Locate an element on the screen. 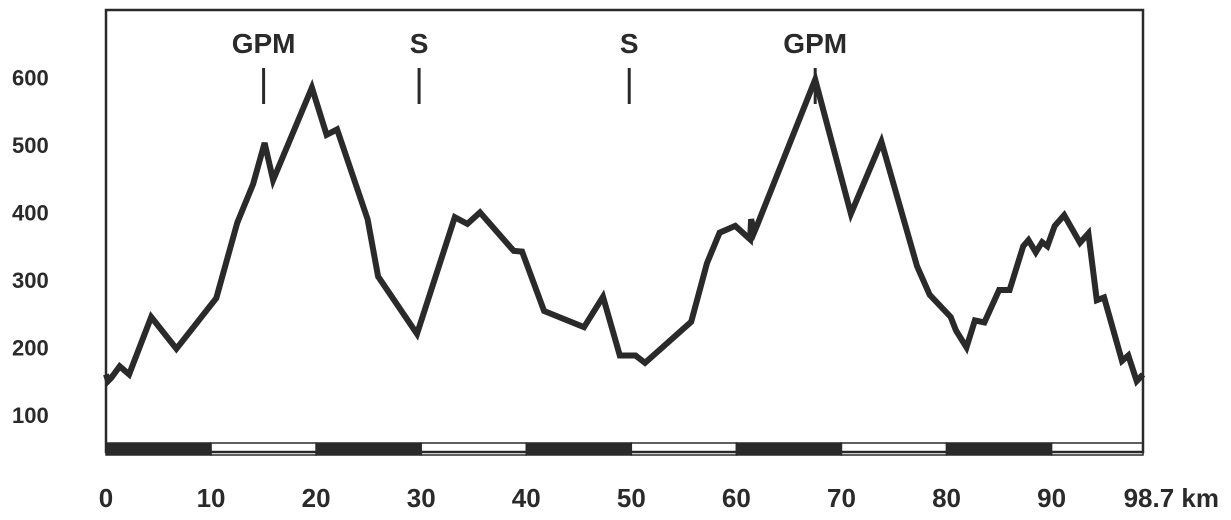 This screenshot has width=1231, height=520. x-tick-label: 90 is located at coordinates (1051, 498).